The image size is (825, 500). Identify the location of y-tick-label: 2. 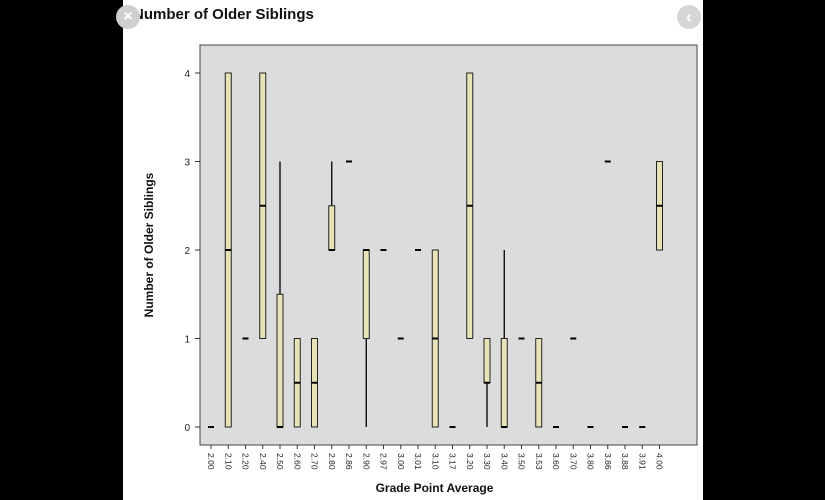
(187, 251).